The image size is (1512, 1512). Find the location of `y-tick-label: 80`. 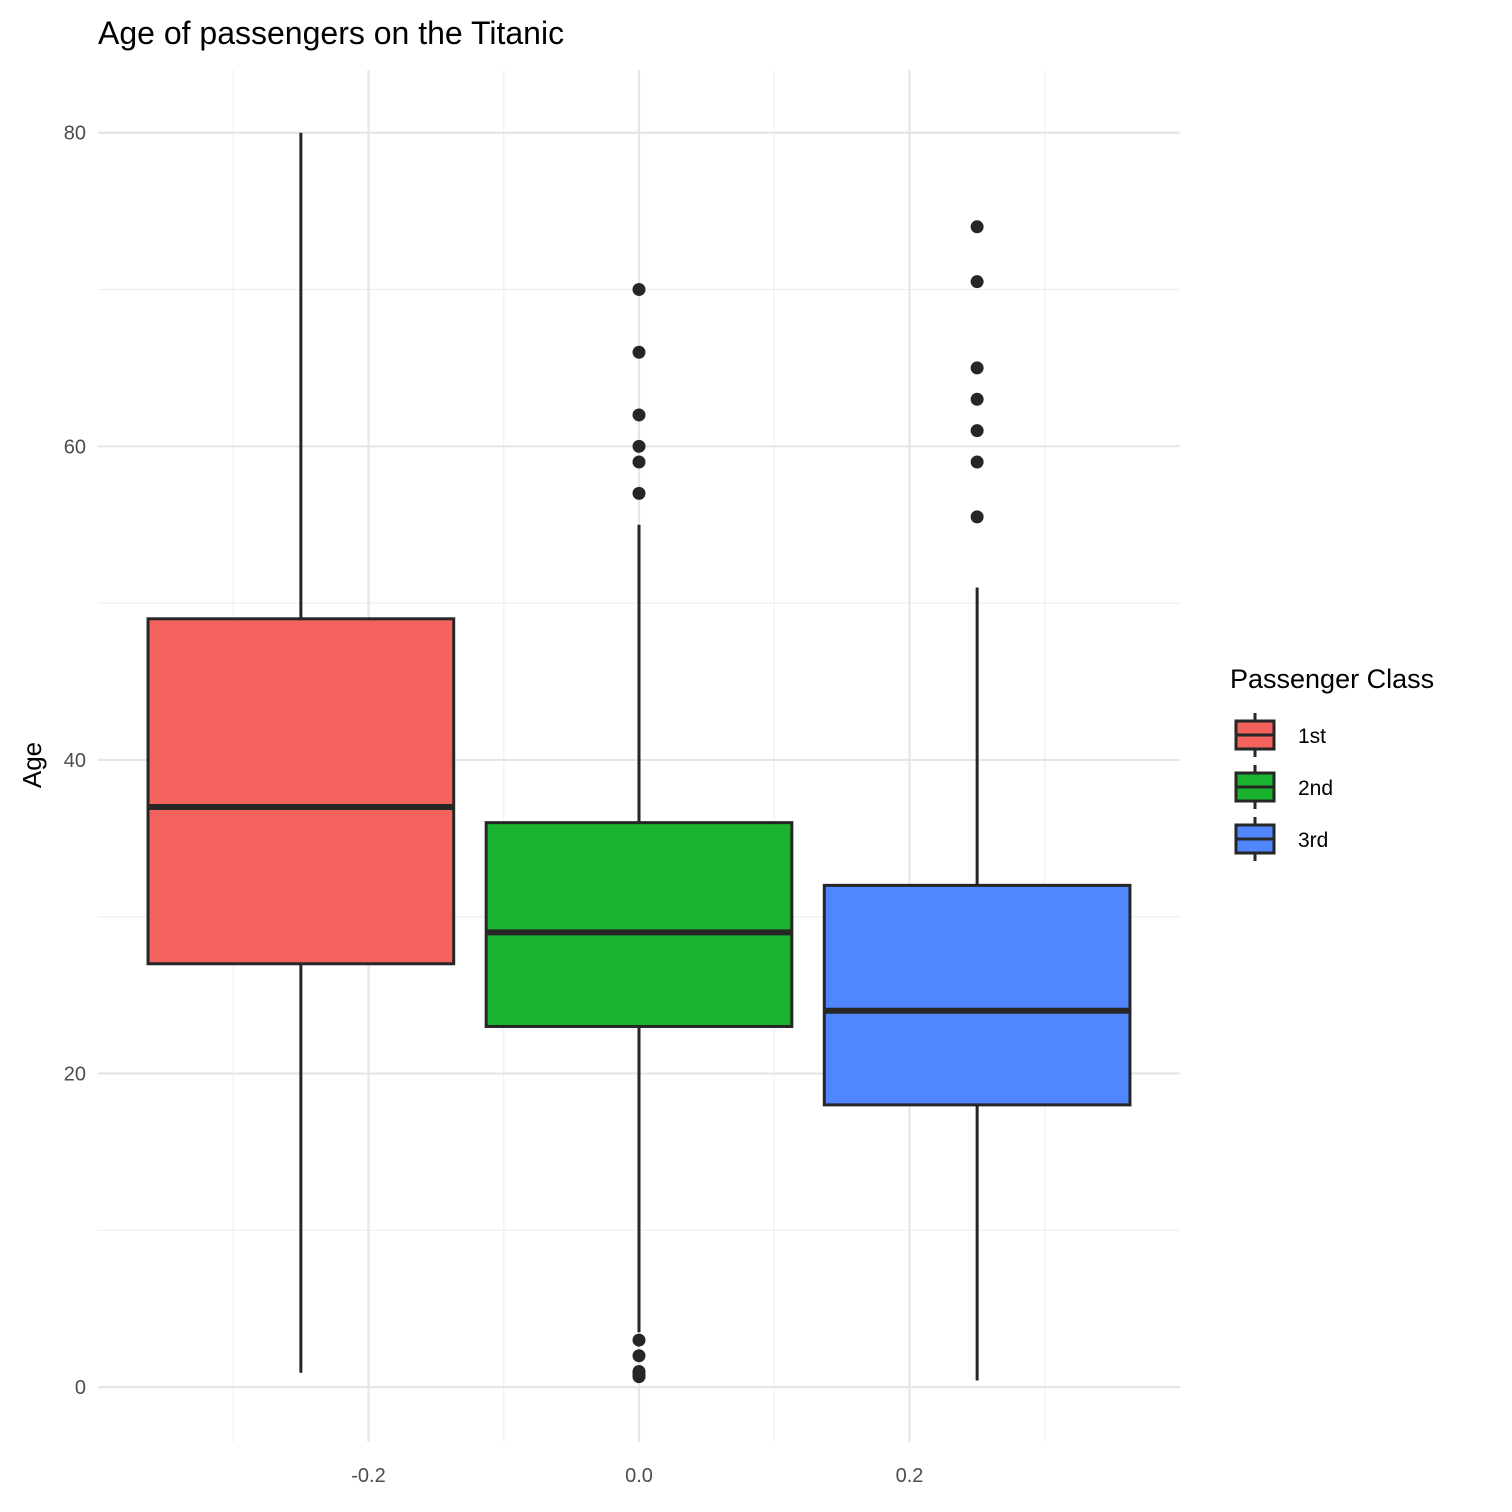

y-tick-label: 80 is located at coordinates (75, 134).